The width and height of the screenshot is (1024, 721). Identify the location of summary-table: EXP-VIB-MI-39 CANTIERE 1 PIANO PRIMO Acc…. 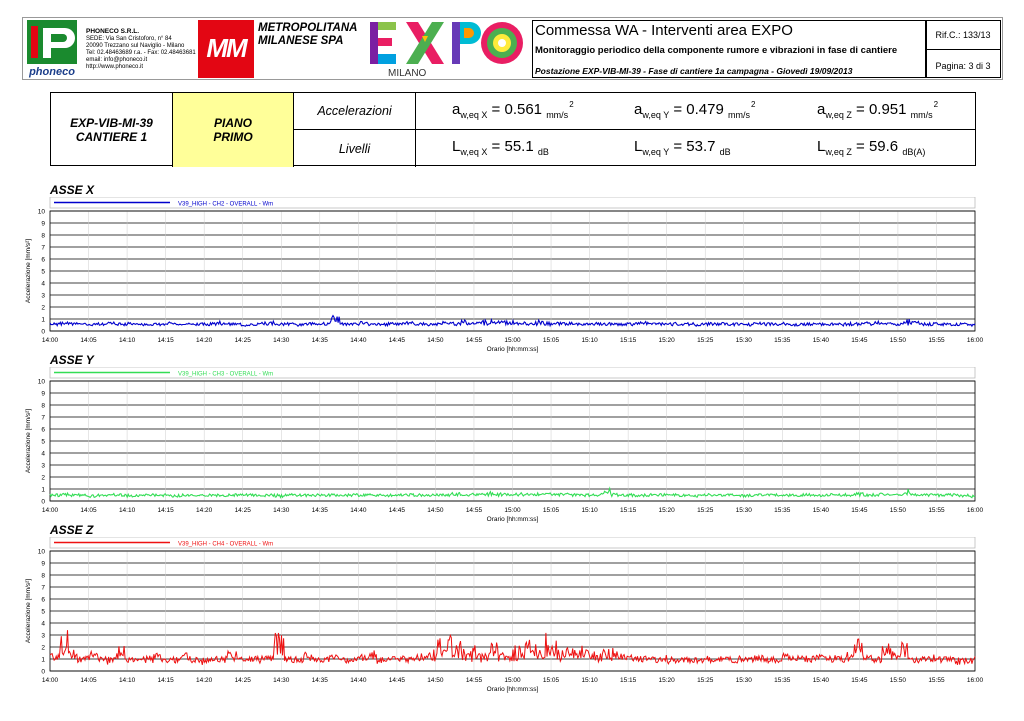
(513, 129).